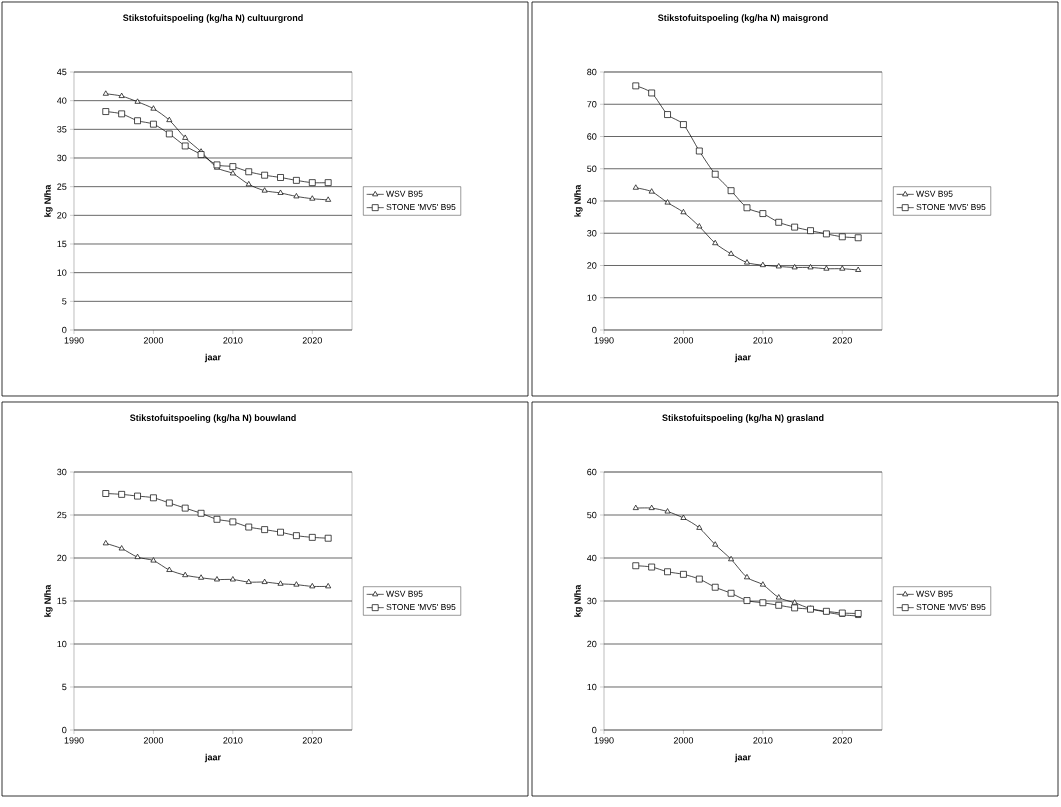  What do you see at coordinates (592, 72) in the screenshot?
I see `y-tick-label: 80` at bounding box center [592, 72].